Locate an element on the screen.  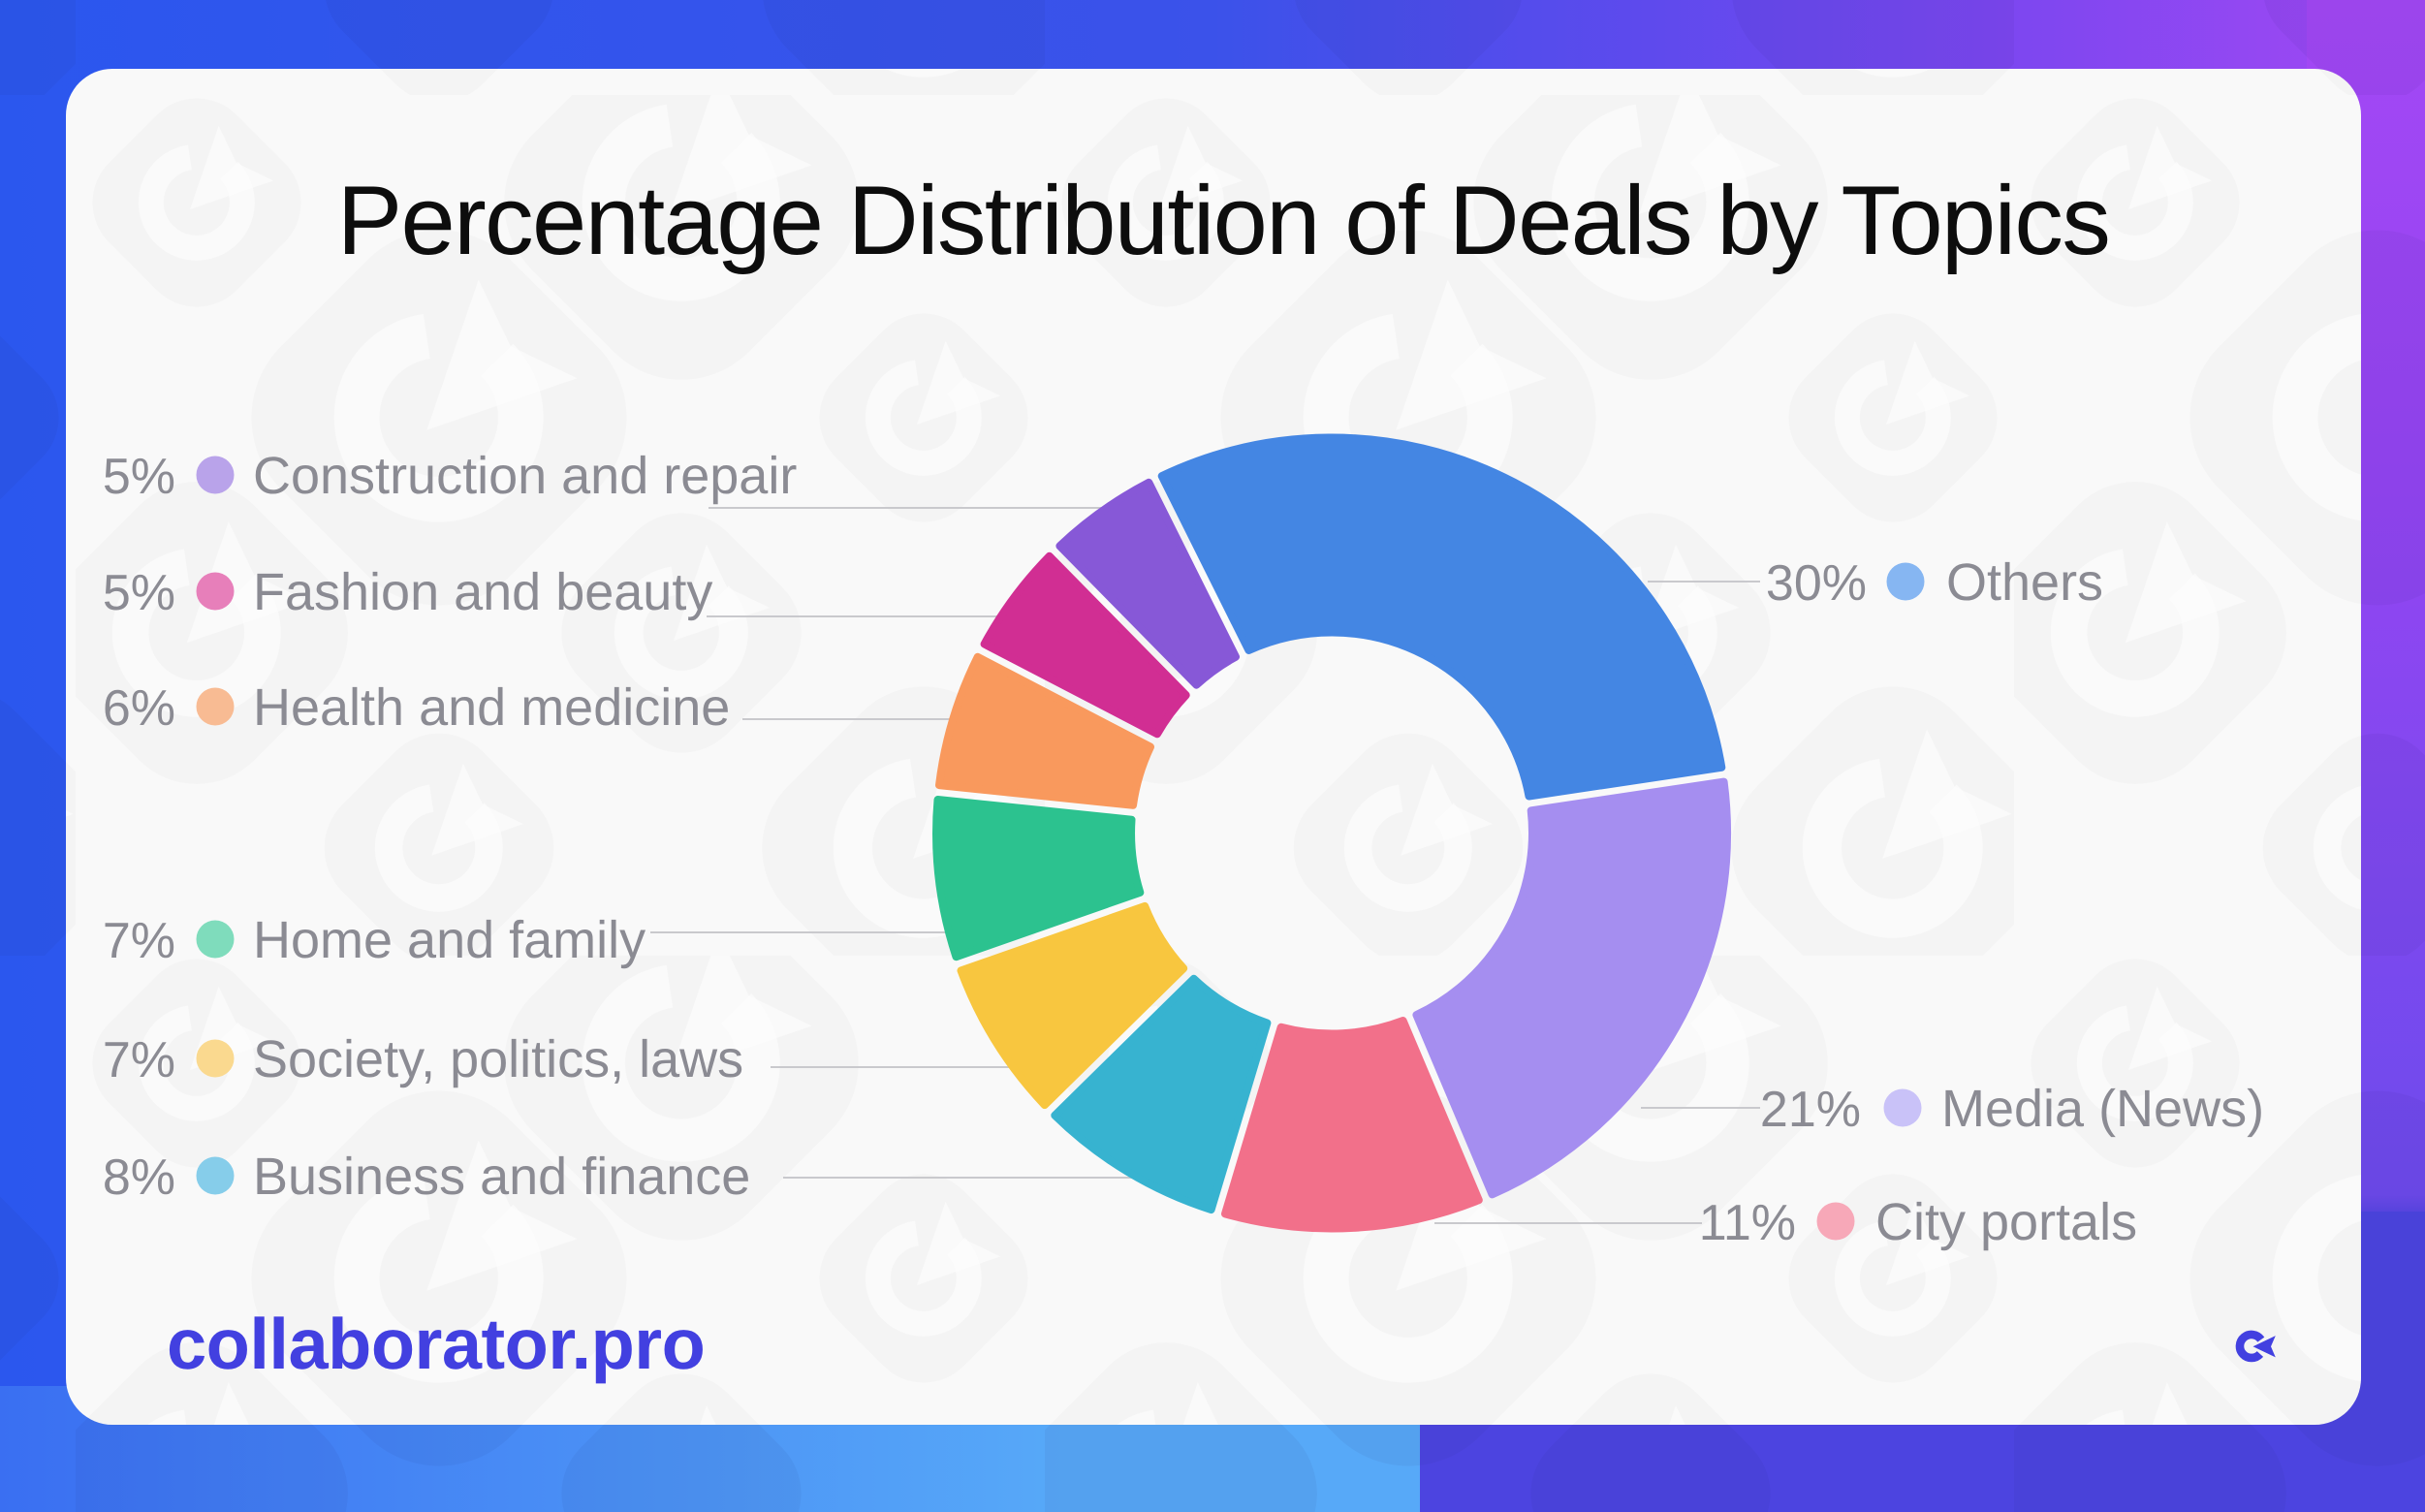
svg-text: Fashion and beauty is located at coordinates (482, 592).